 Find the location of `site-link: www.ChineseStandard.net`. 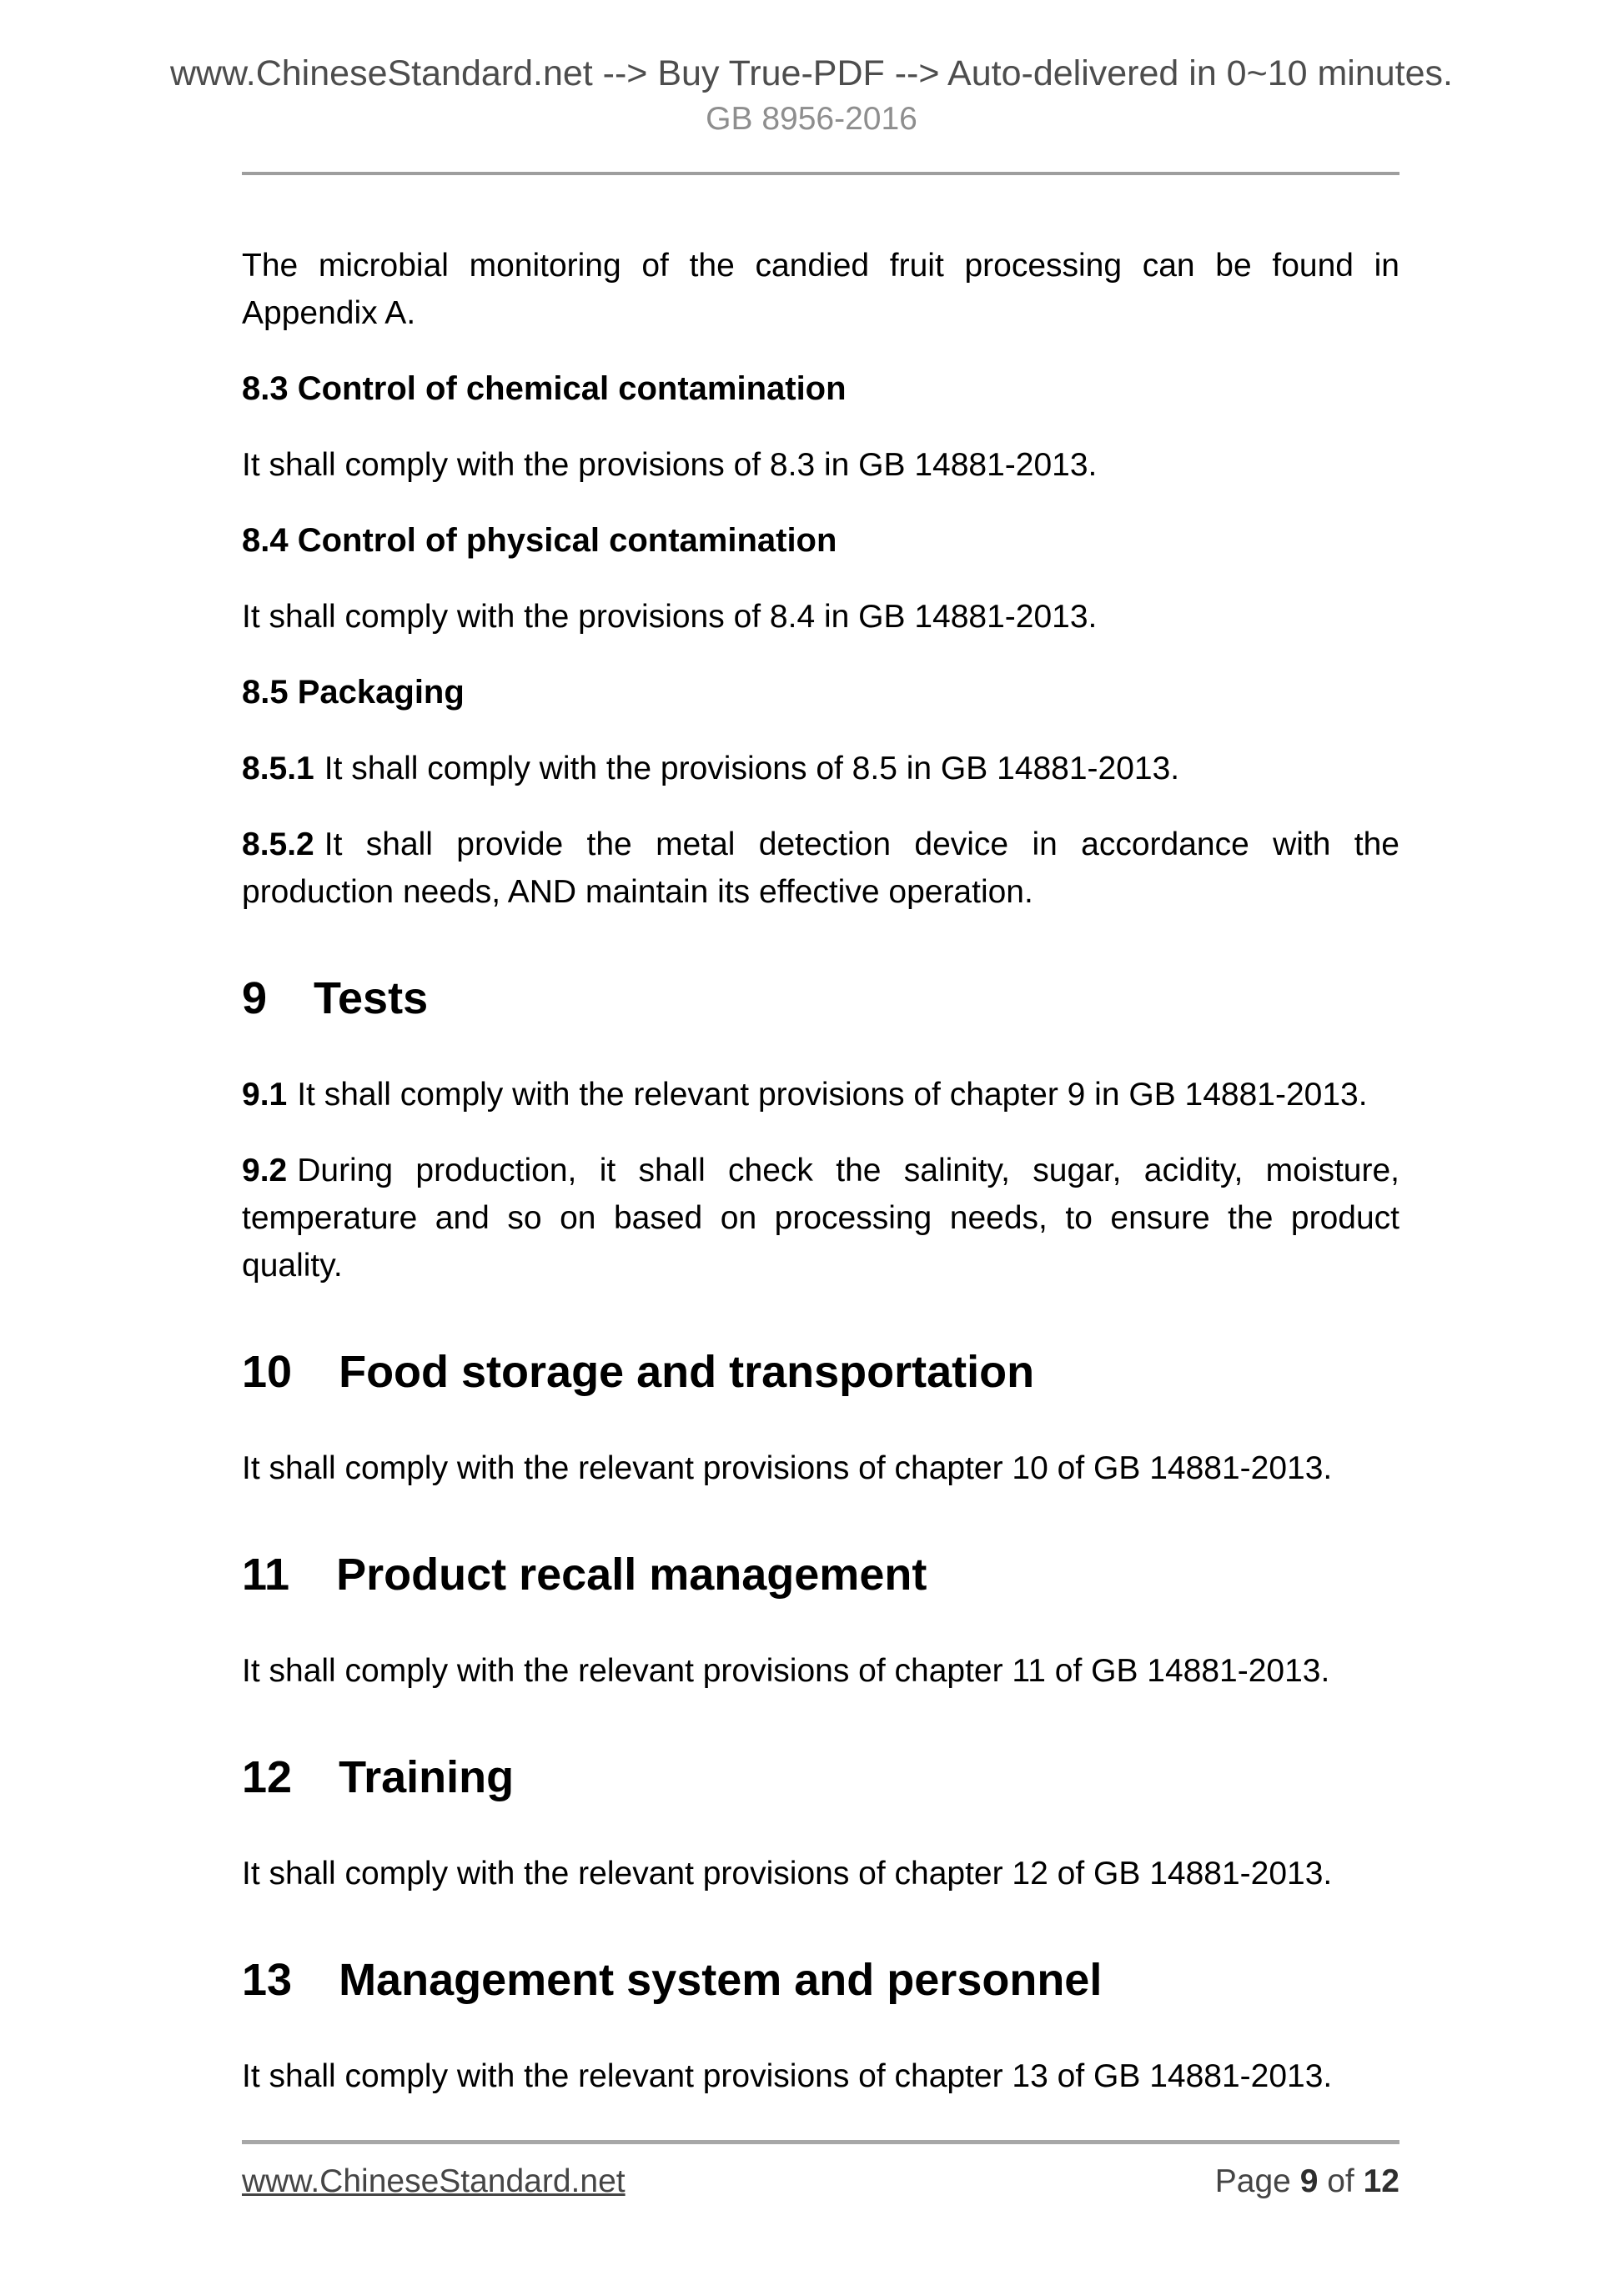

site-link: www.ChineseStandard.net is located at coordinates (434, 2181).